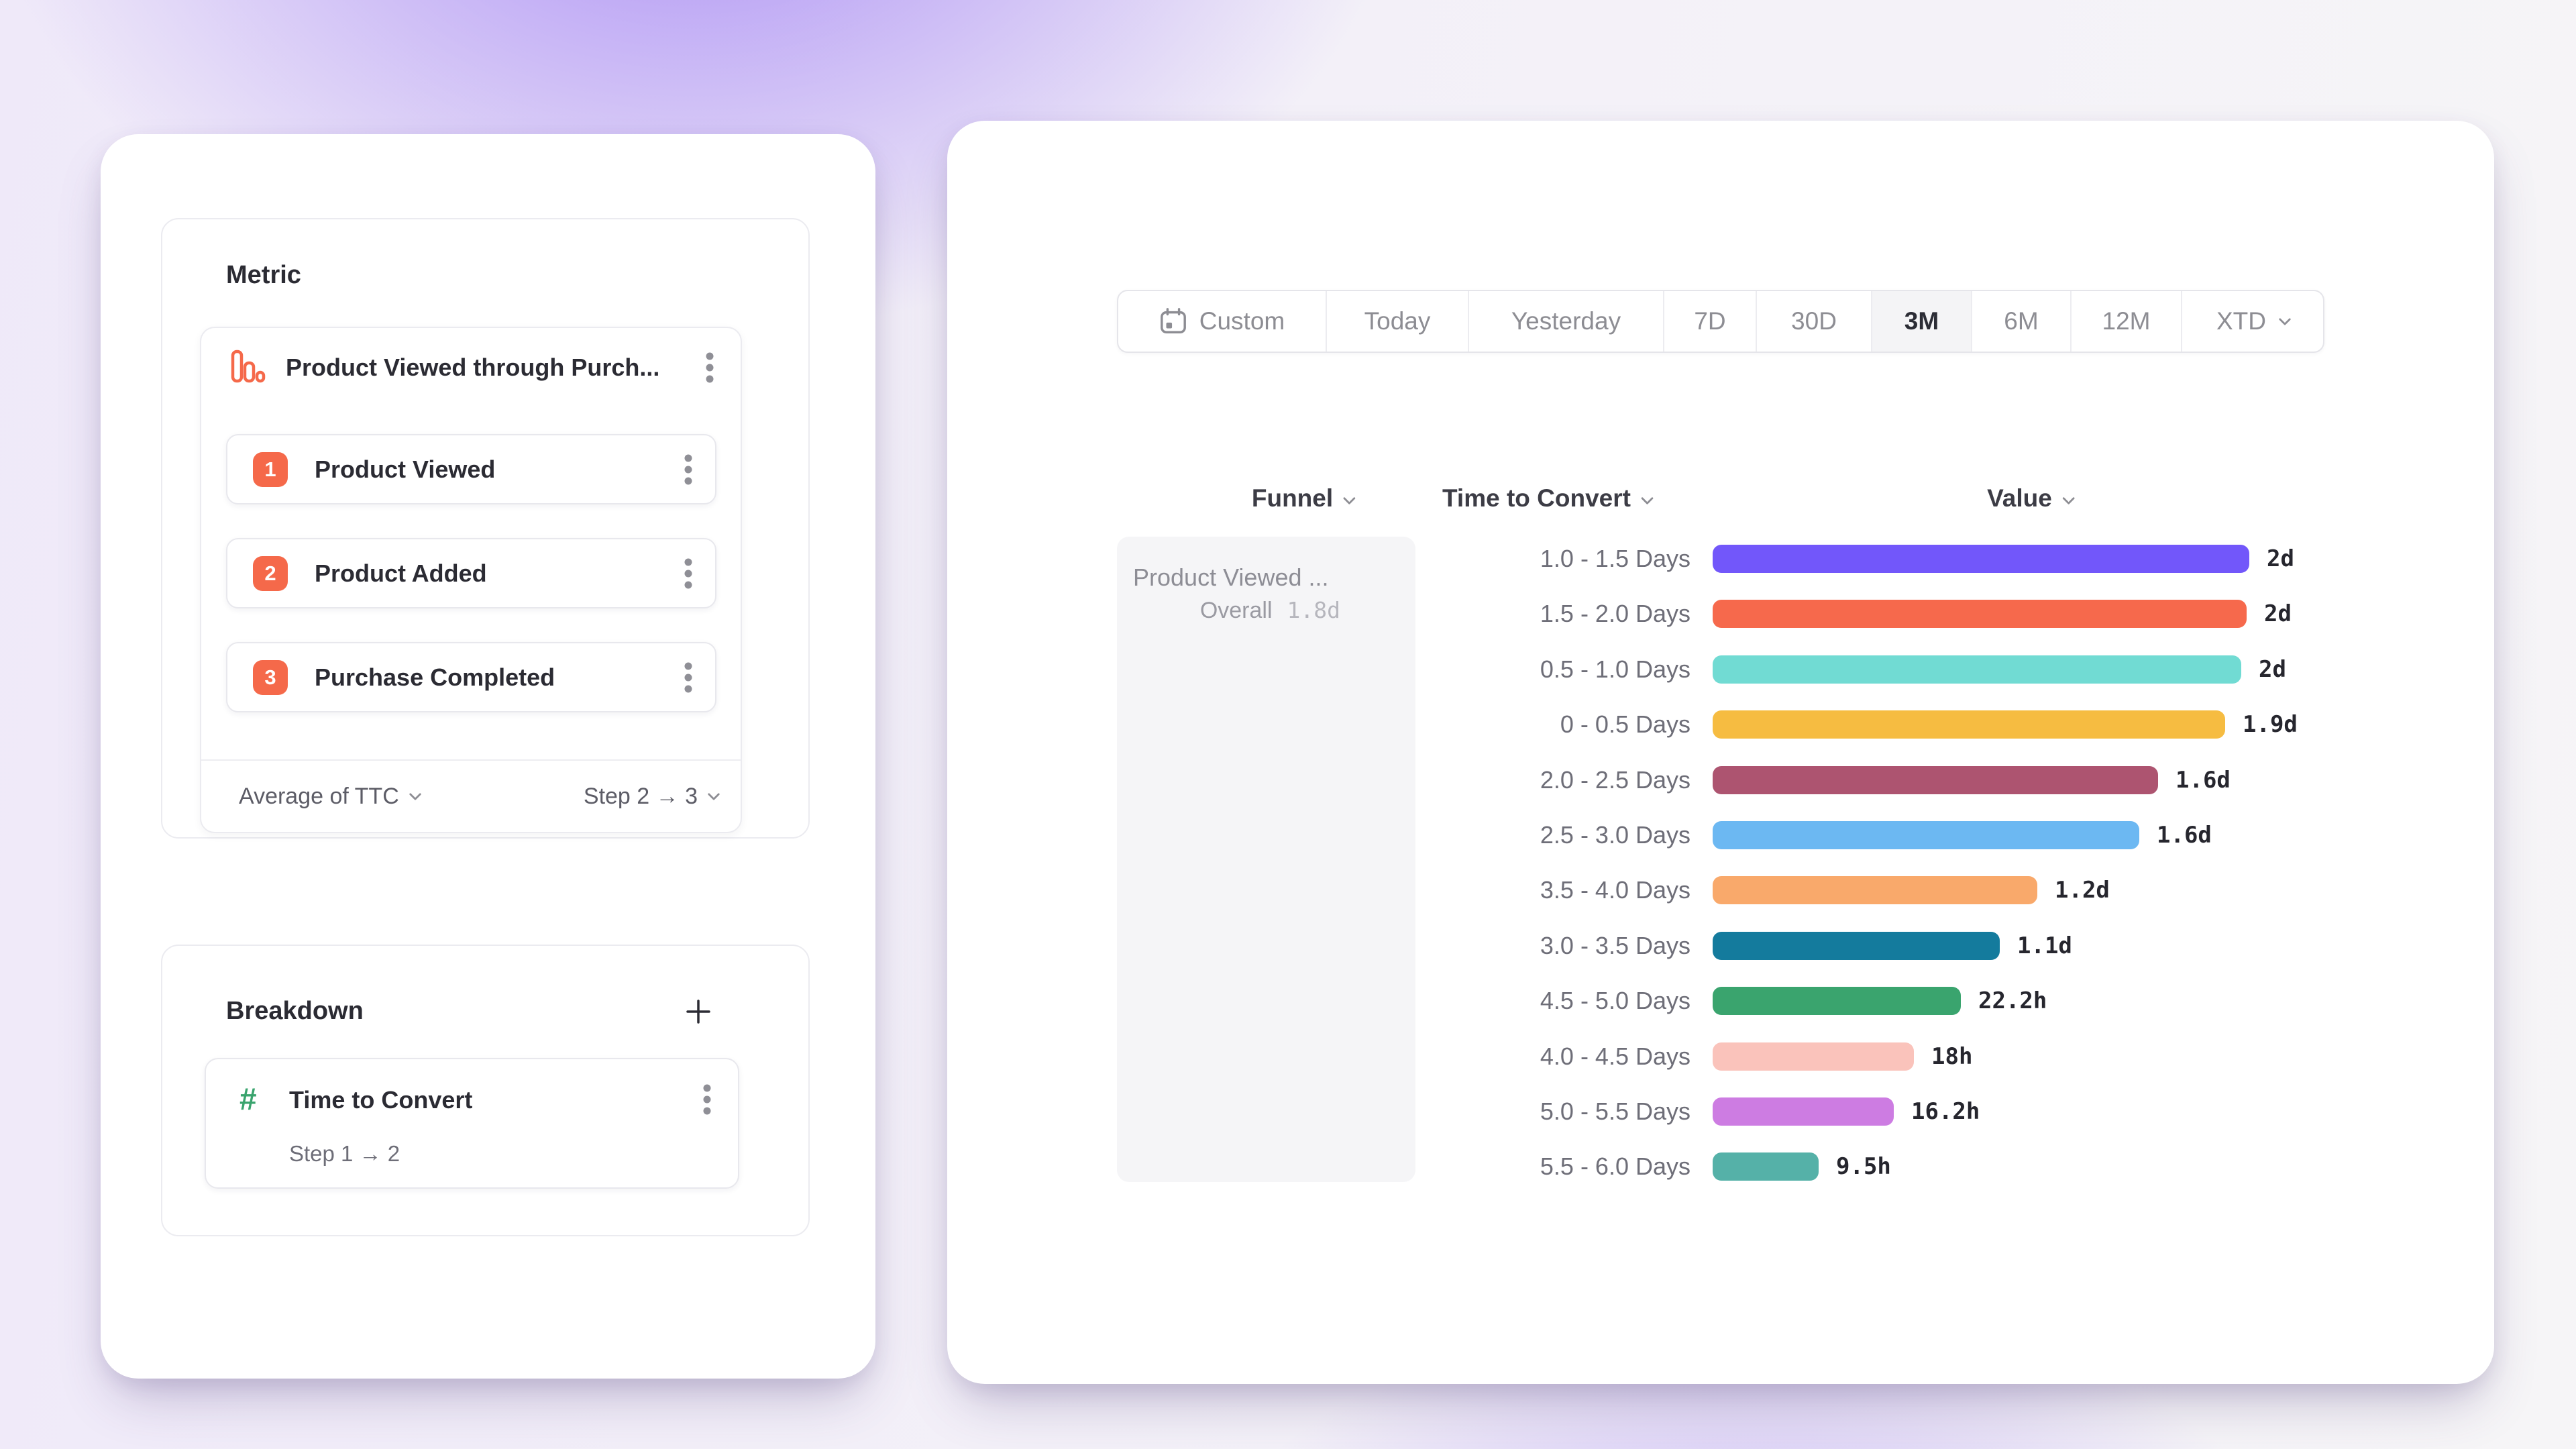 This screenshot has width=2576, height=1449. Describe the element at coordinates (401, 573) in the screenshot. I see `step-label: Product Added` at that location.